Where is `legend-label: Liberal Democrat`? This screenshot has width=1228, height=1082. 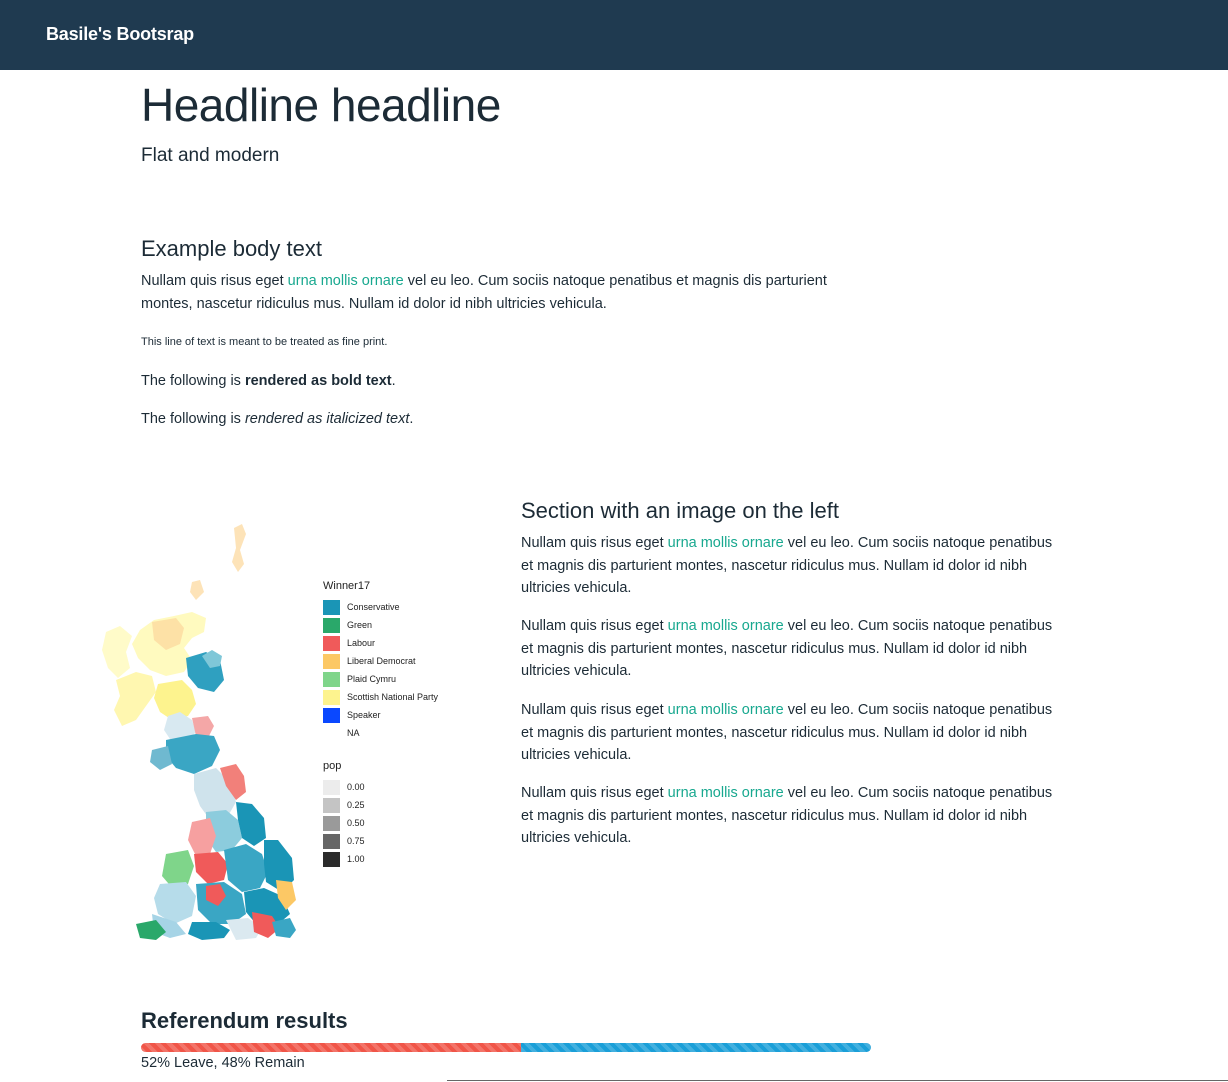 legend-label: Liberal Democrat is located at coordinates (381, 661).